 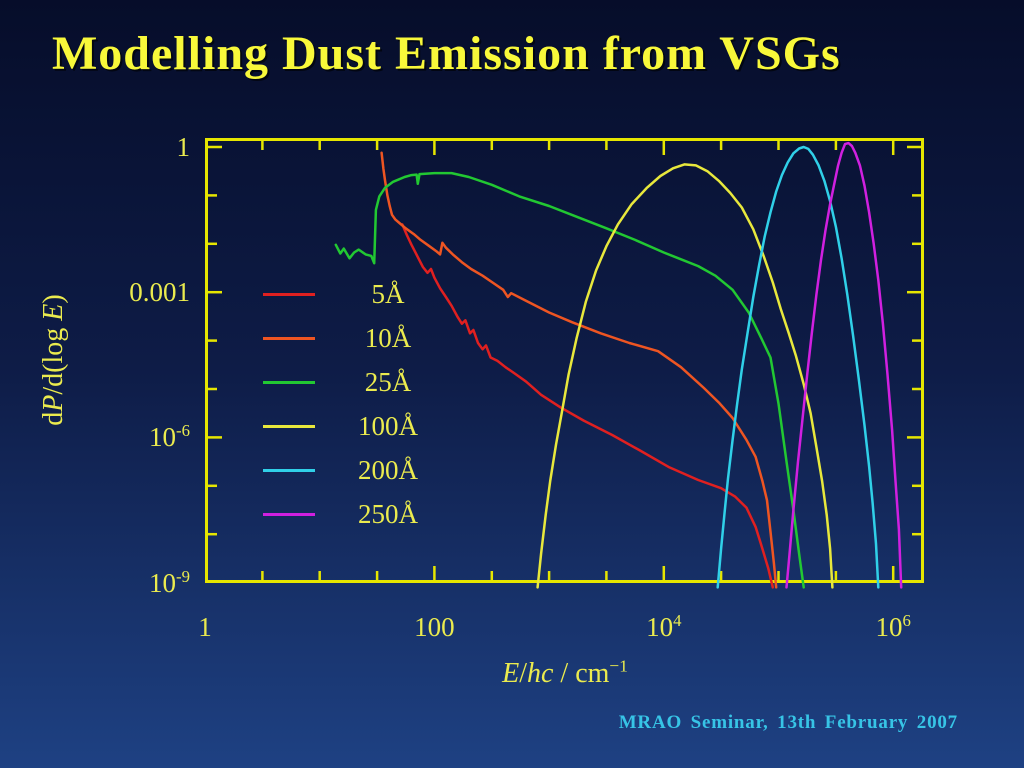 I want to click on legend-label: 100Å, so click(x=388, y=425).